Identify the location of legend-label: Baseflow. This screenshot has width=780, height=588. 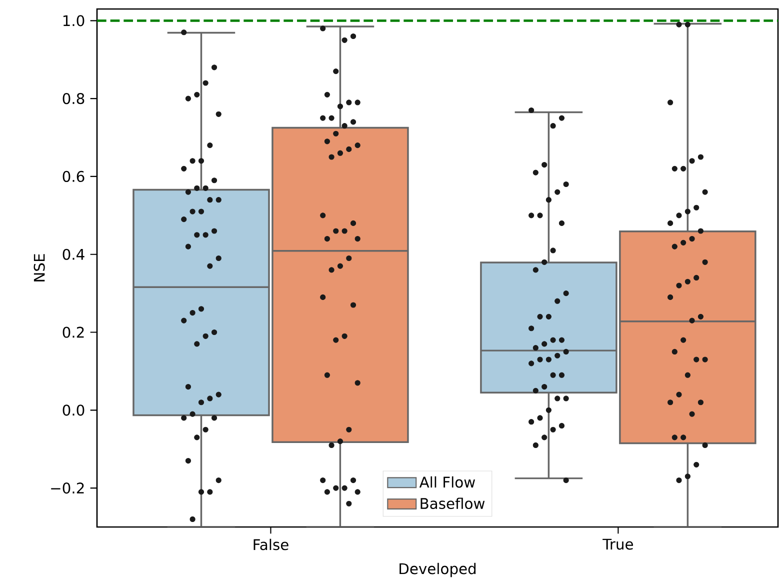
(452, 504).